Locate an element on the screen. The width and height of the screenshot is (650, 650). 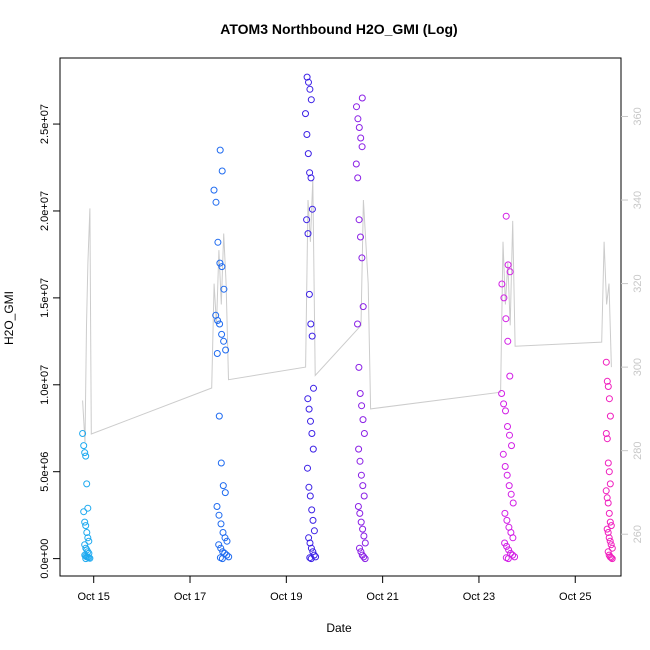
x-tick-label: Oct 25 is located at coordinates (575, 597).